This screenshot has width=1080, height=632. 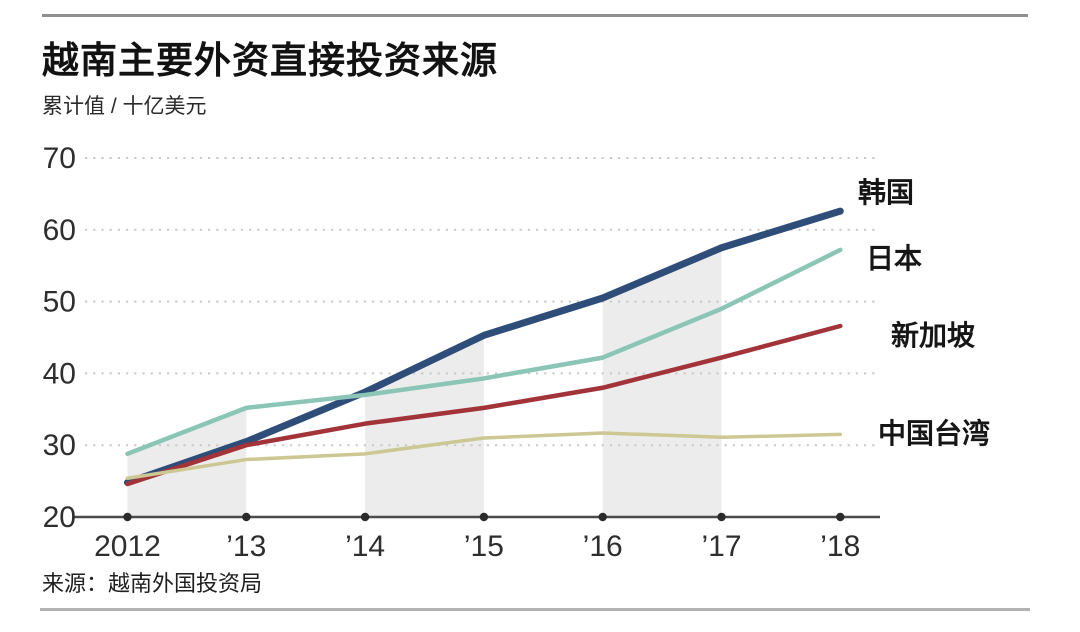 What do you see at coordinates (535, 609) in the screenshot?
I see `bottom-divider` at bounding box center [535, 609].